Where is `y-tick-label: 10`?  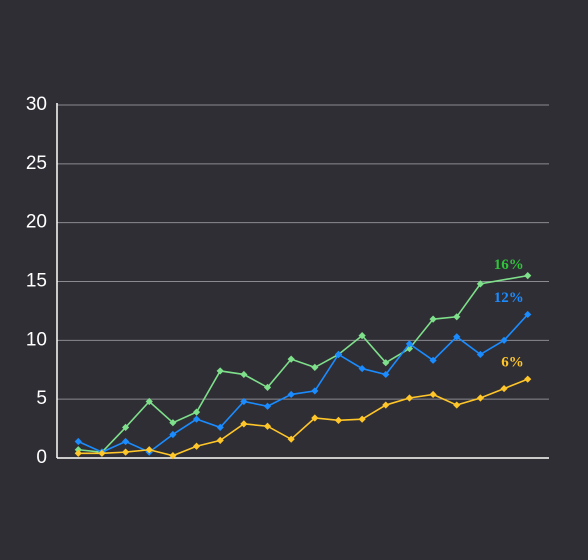 y-tick-label: 10 is located at coordinates (36, 339).